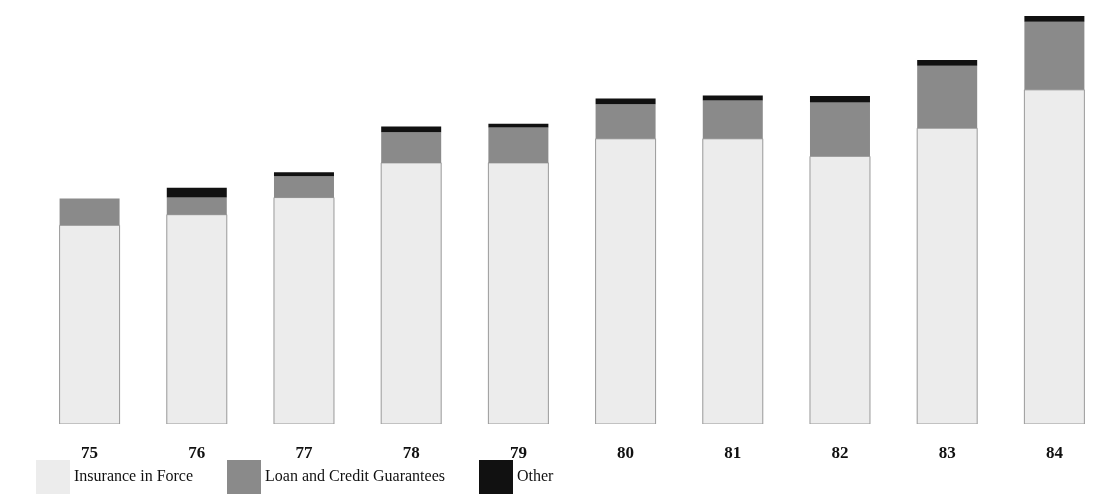 Image resolution: width=1116 pixels, height=498 pixels. I want to click on legend-label: Other, so click(535, 475).